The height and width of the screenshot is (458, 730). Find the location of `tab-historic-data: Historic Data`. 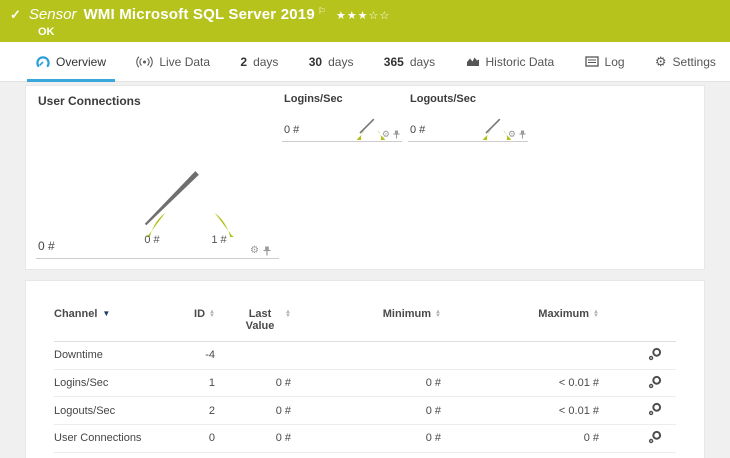

tab-historic-data: Historic Data is located at coordinates (510, 62).